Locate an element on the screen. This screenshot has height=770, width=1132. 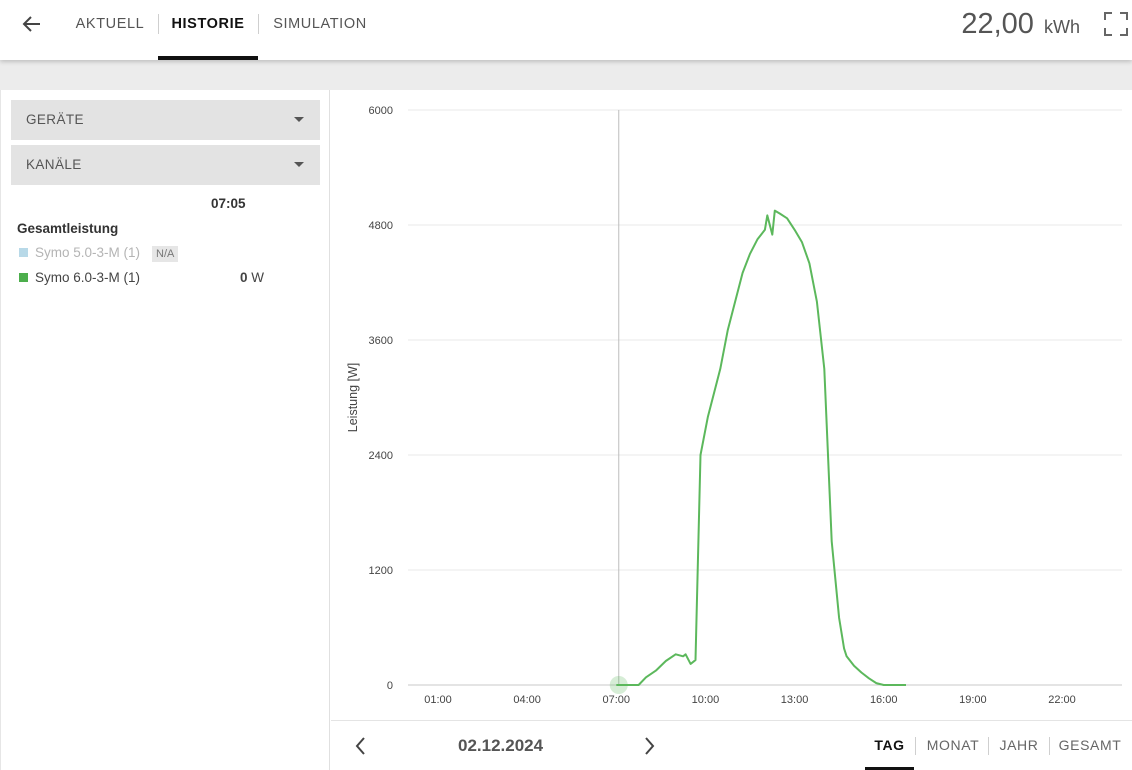
x-tick-label: 01:00 is located at coordinates (438, 700).